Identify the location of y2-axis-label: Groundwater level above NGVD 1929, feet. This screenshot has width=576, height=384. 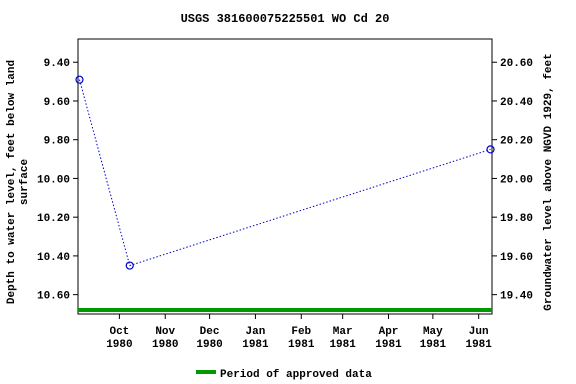
(549, 181).